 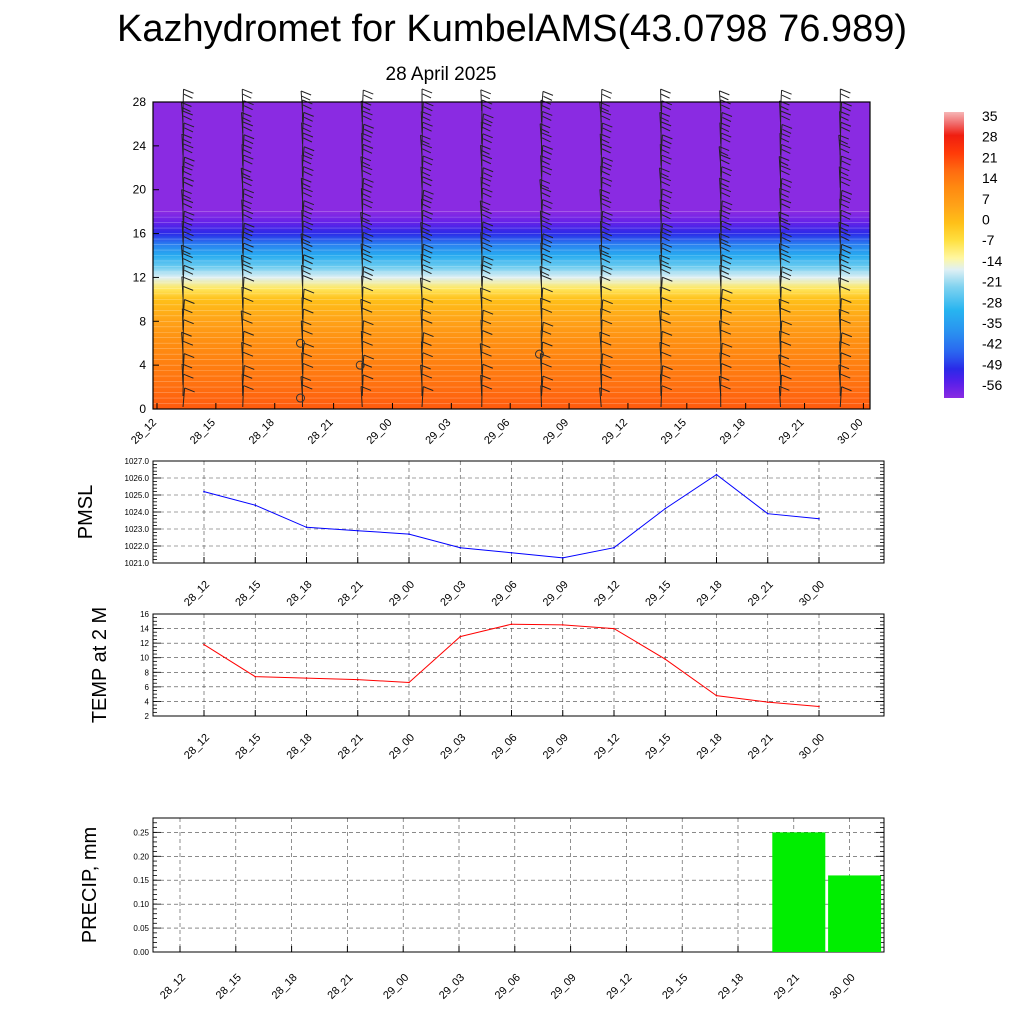 What do you see at coordinates (986, 220) in the screenshot?
I see `colorbar-label: 0` at bounding box center [986, 220].